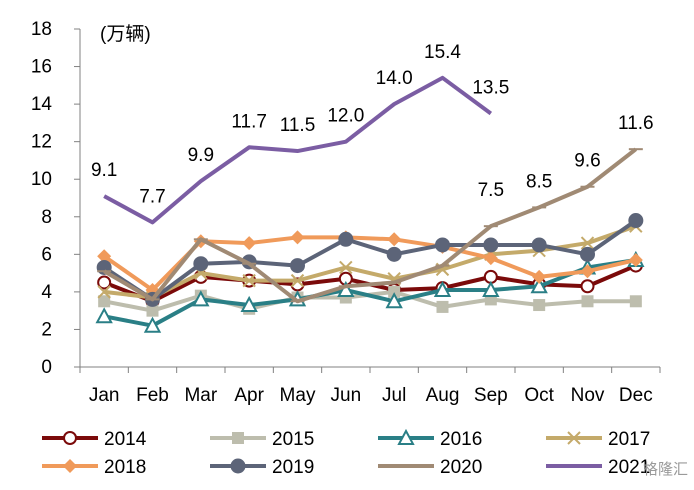  I want to click on legend-label-2016: 2016, so click(461, 439).